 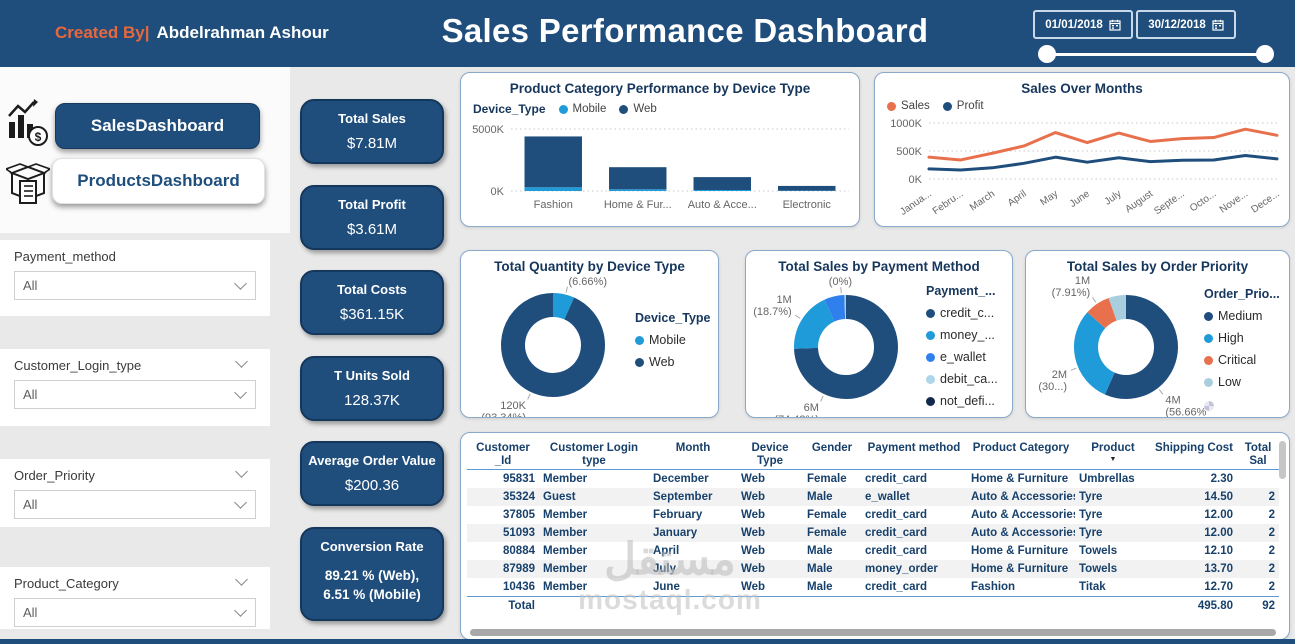 I want to click on table-cell: Female, so click(x=827, y=479).